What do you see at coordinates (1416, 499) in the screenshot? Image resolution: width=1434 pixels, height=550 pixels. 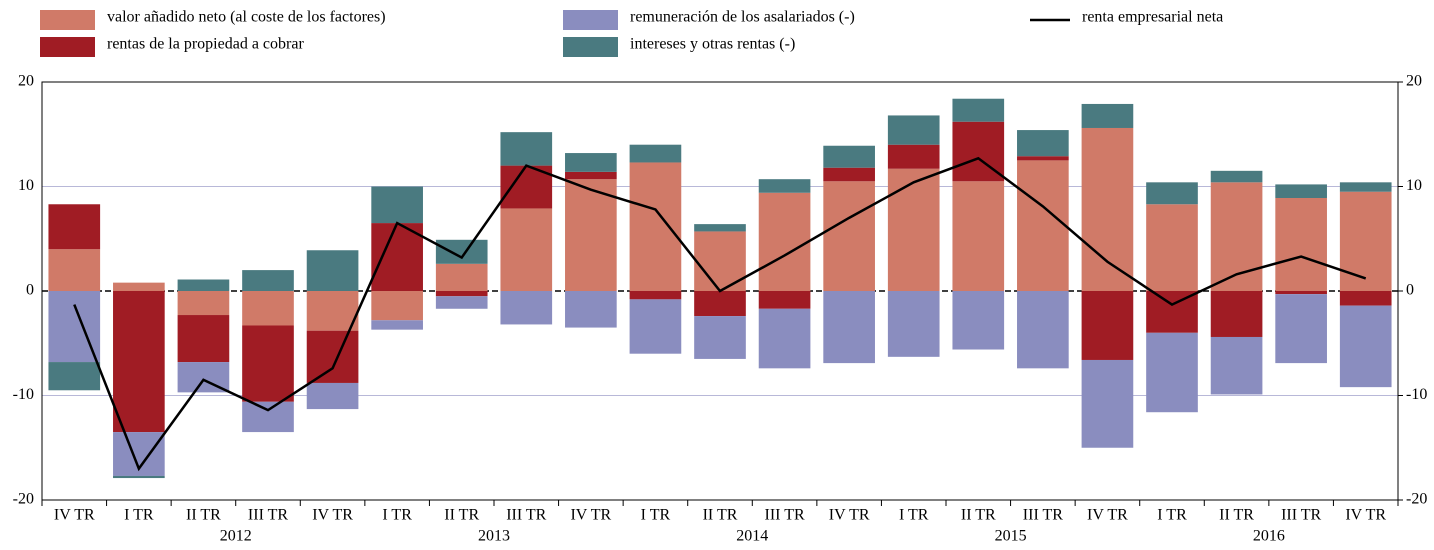 I see `y2-tick-label: -20` at bounding box center [1416, 499].